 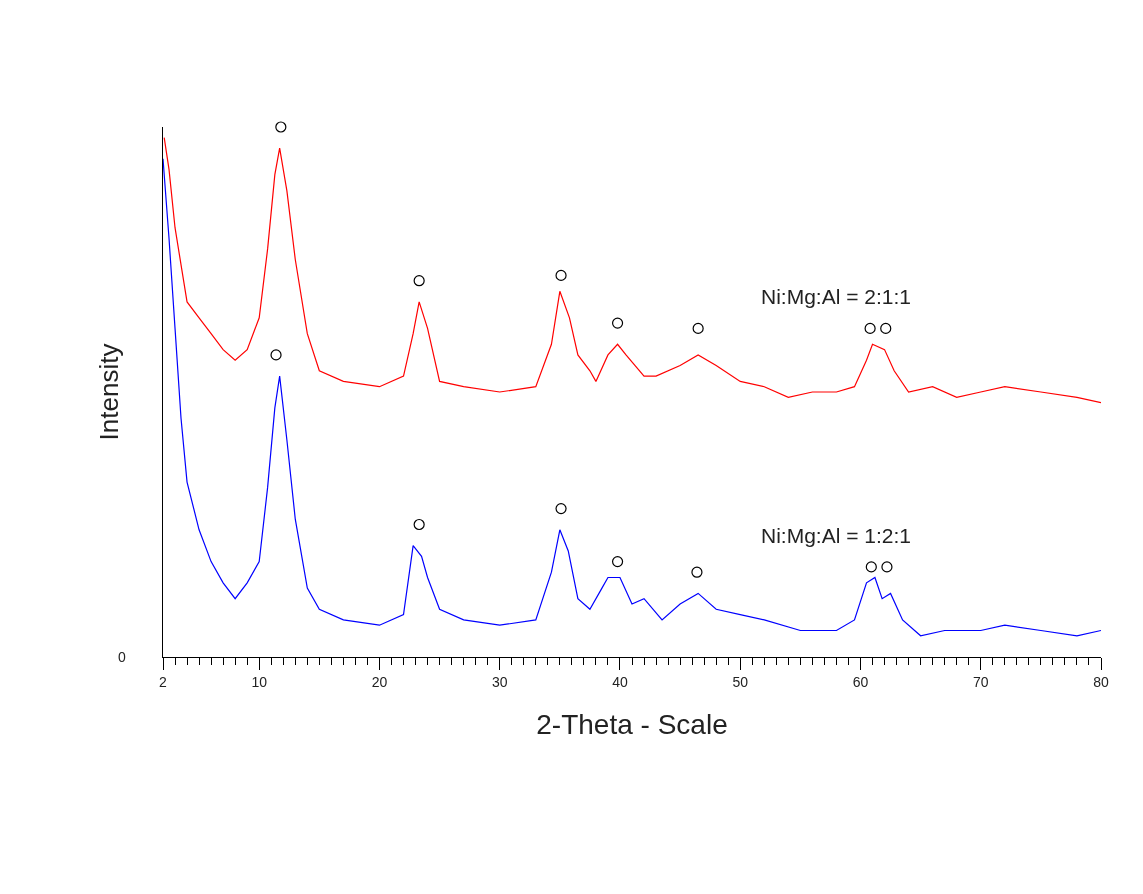 I want to click on text: 0, so click(x=122, y=657).